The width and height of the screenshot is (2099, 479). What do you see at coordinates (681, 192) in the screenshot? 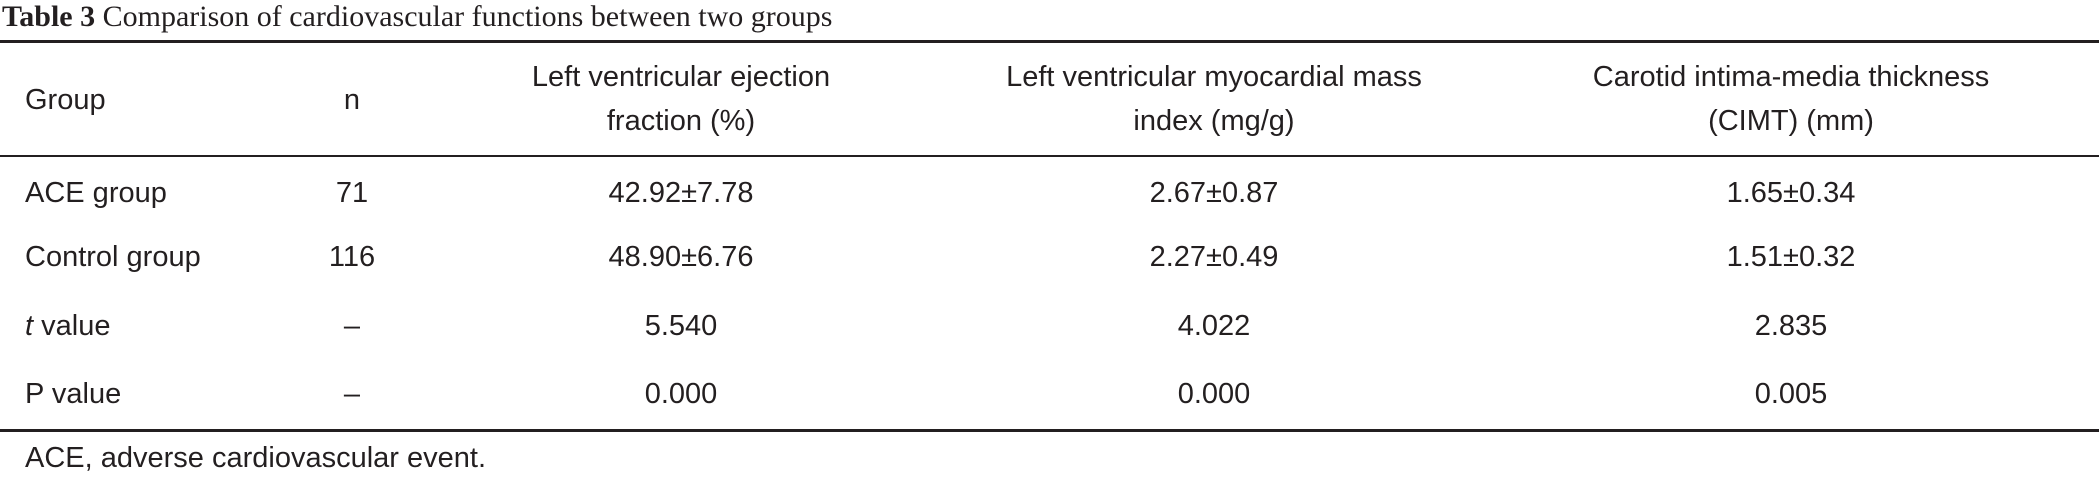
I see `cell-lvef: 42.92±7.78` at bounding box center [681, 192].